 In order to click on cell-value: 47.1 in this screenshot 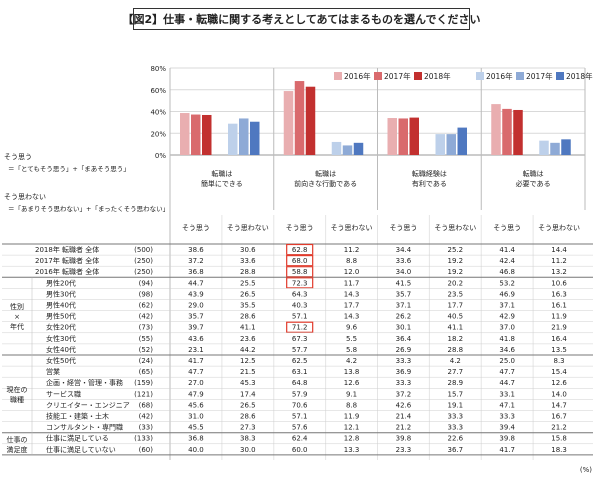, I will do `click(507, 405)`.